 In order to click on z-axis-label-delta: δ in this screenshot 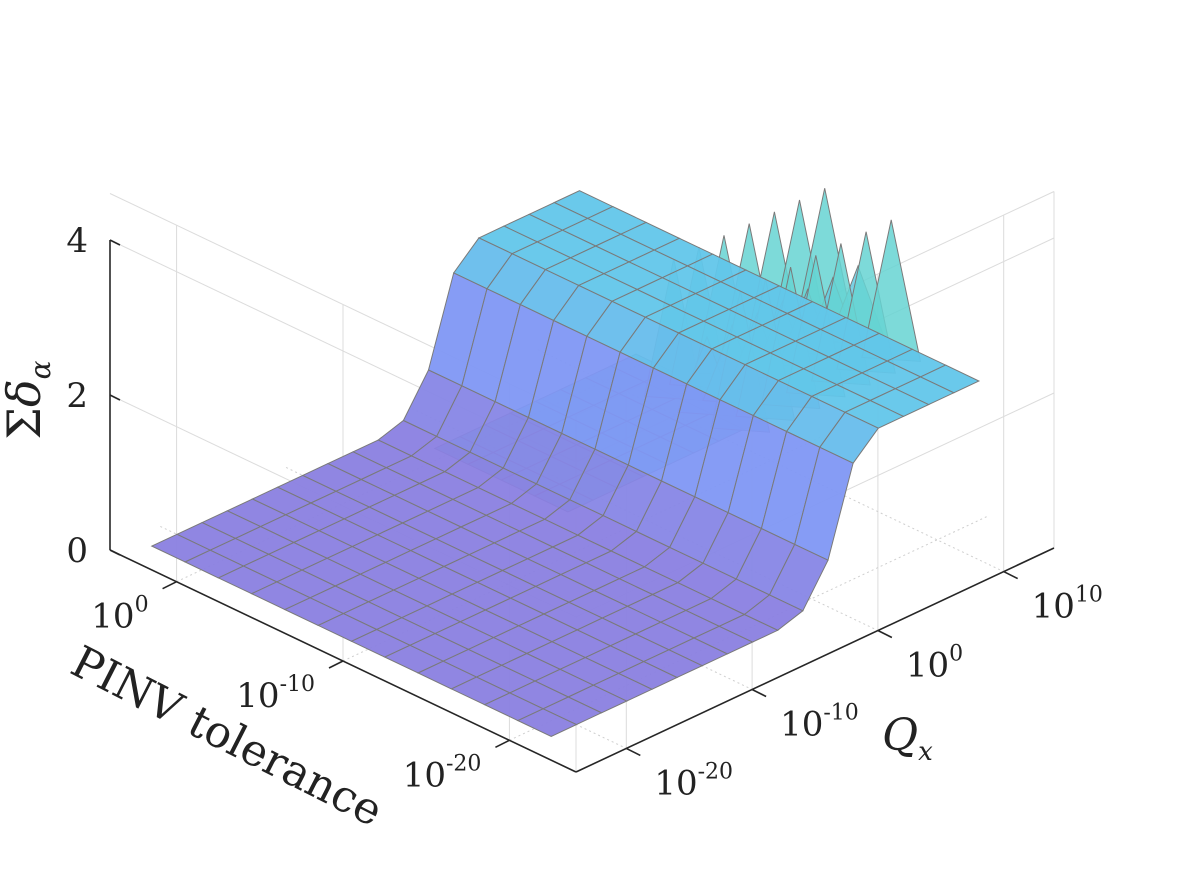, I will do `click(25, 393)`.